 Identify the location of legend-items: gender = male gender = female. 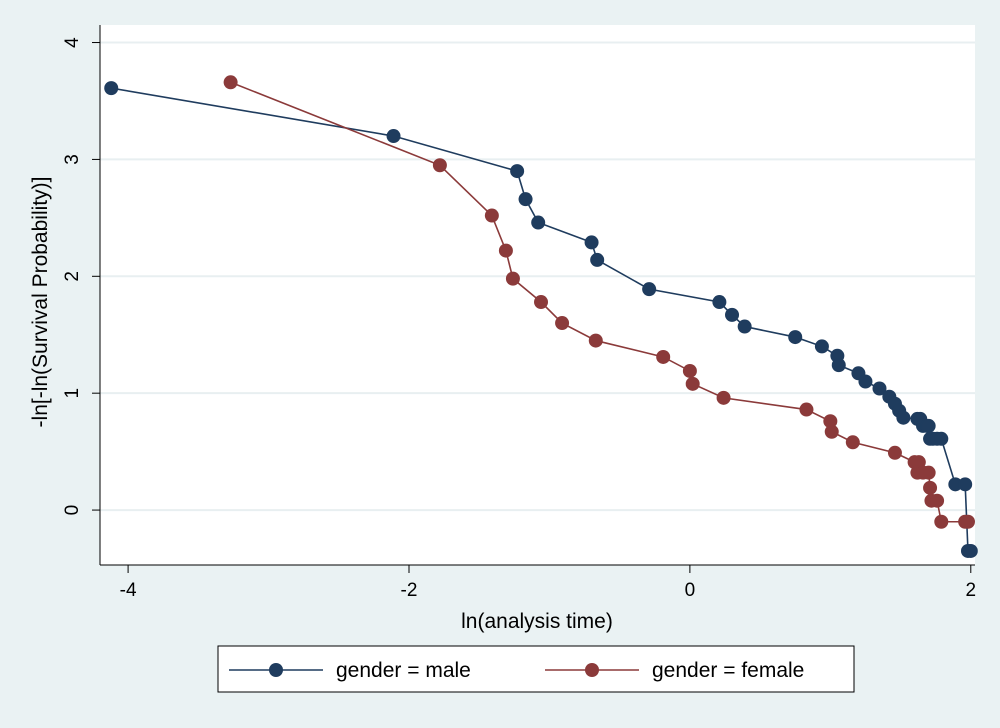
(516, 670).